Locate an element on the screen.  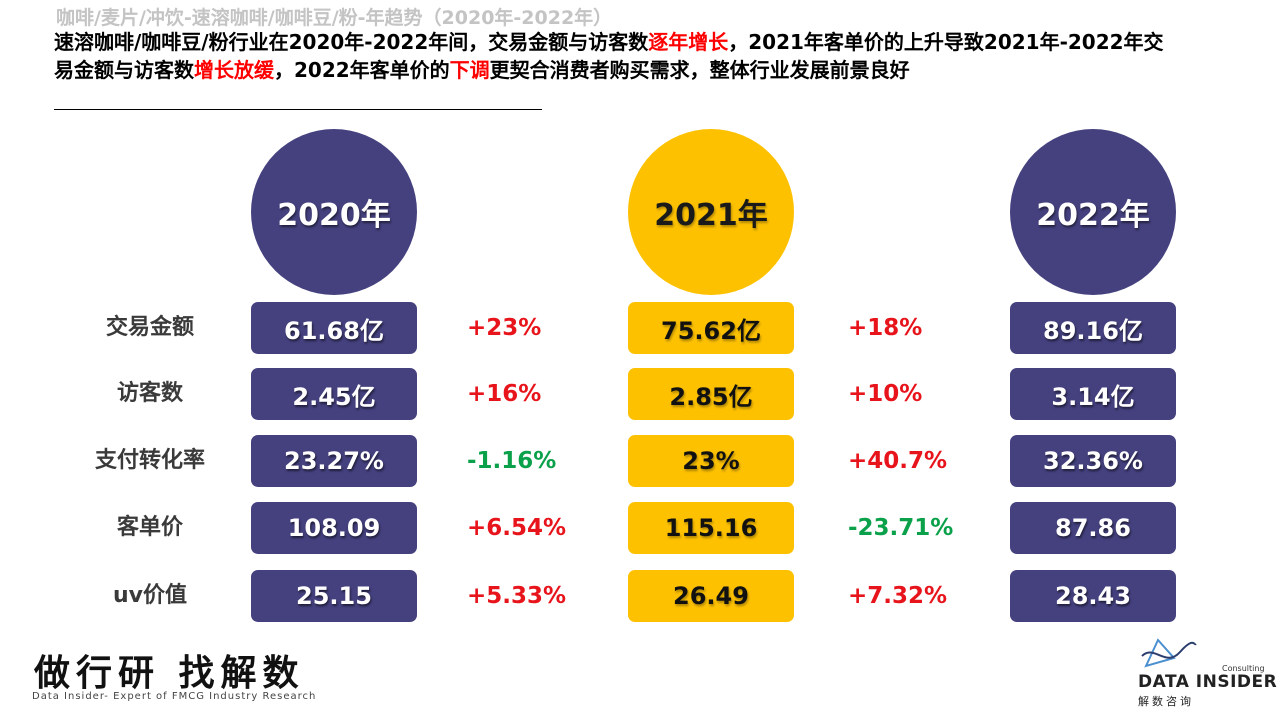
change-2020-2021-uv-value: +5.33% is located at coordinates (517, 596).